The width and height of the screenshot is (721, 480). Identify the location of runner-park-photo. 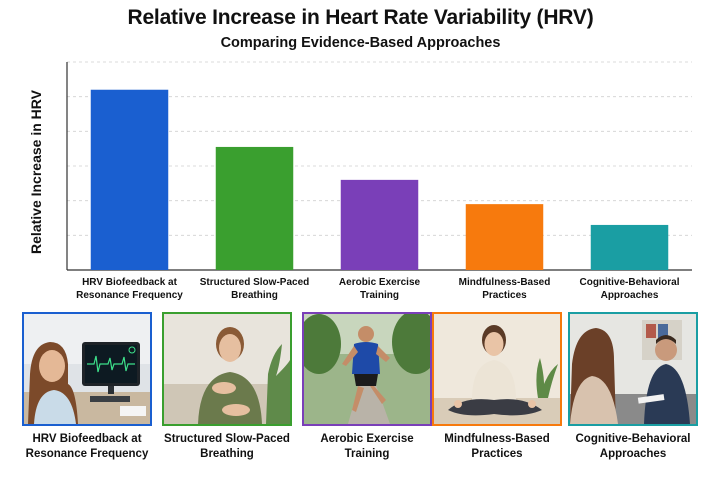
(367, 369).